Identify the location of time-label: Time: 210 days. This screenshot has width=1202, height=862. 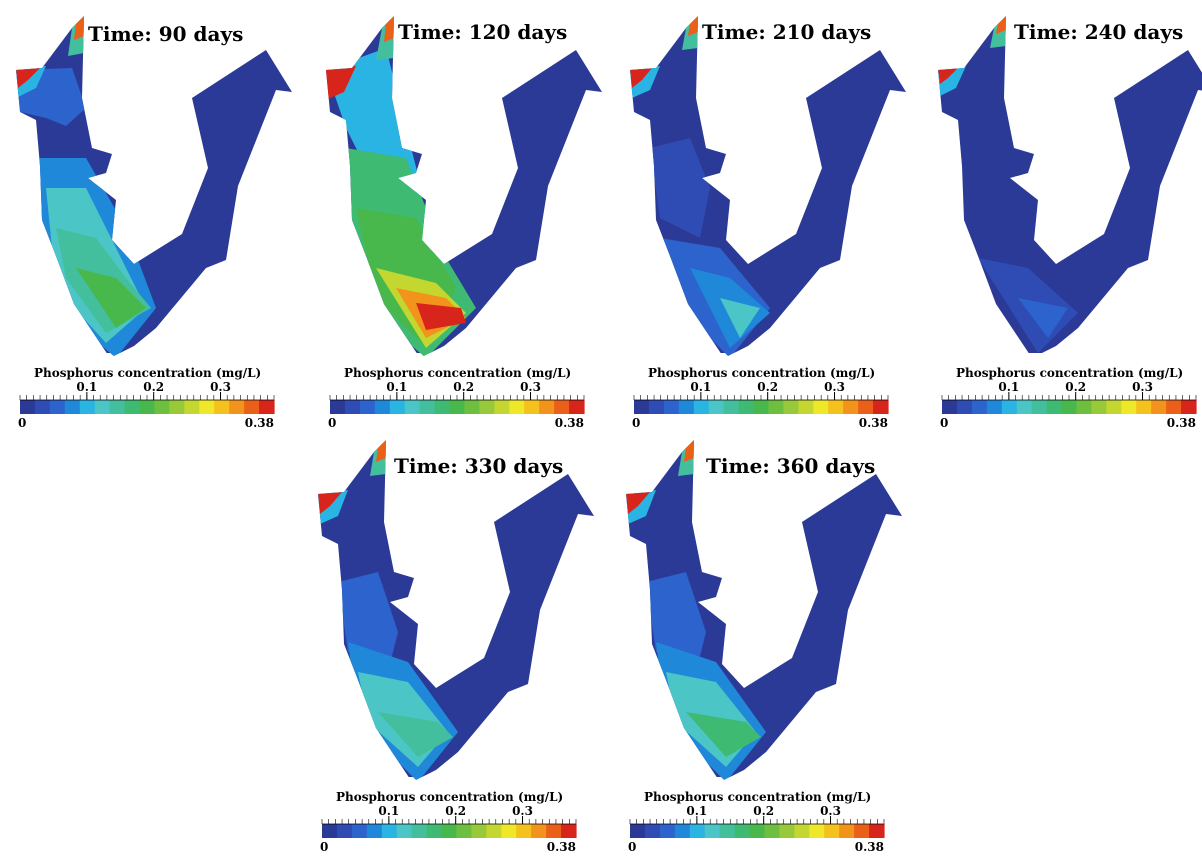
(787, 32).